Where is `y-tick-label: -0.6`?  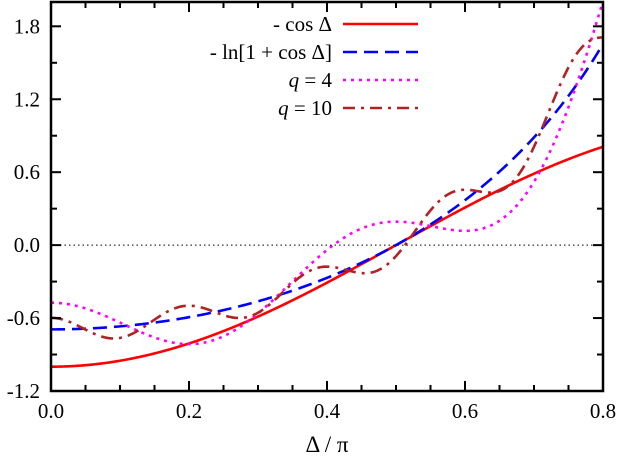 y-tick-label: -0.6 is located at coordinates (23, 318).